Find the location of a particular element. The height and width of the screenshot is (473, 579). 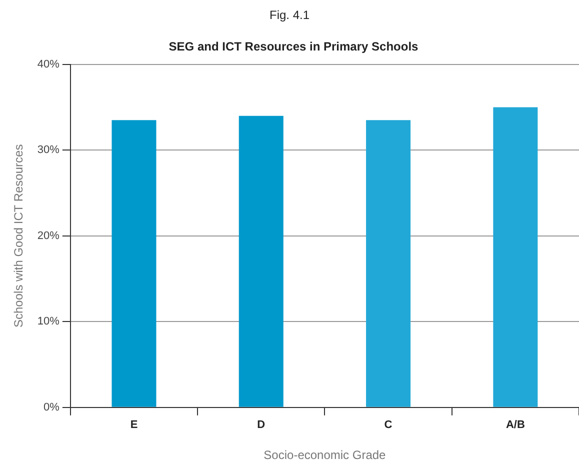

chart-title: SEG and ICT Resources in Primary Schools is located at coordinates (293, 47).